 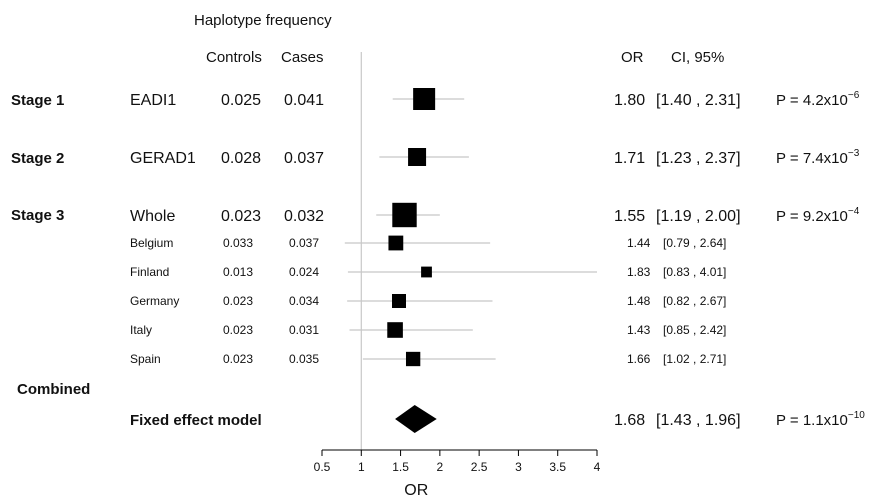 I want to click on cases-frequency: 0.034, so click(x=304, y=301).